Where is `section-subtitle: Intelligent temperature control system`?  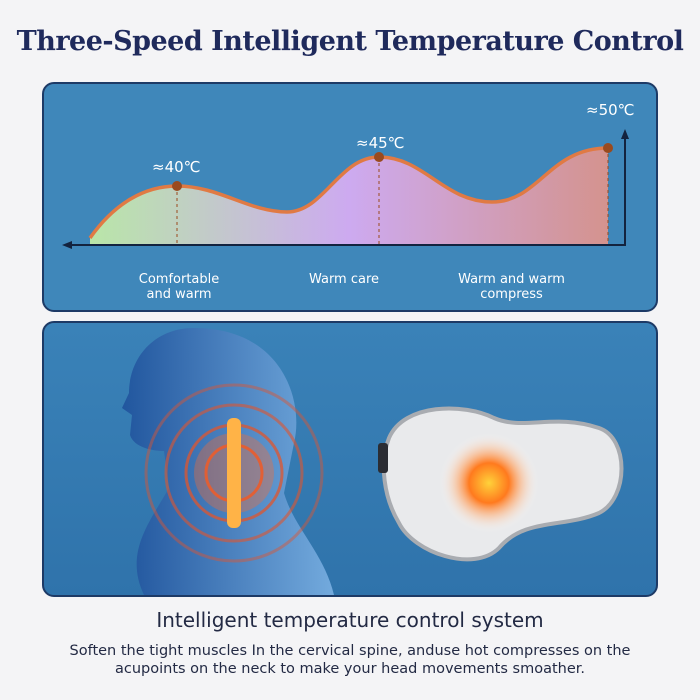 section-subtitle: Intelligent temperature control system is located at coordinates (350, 620).